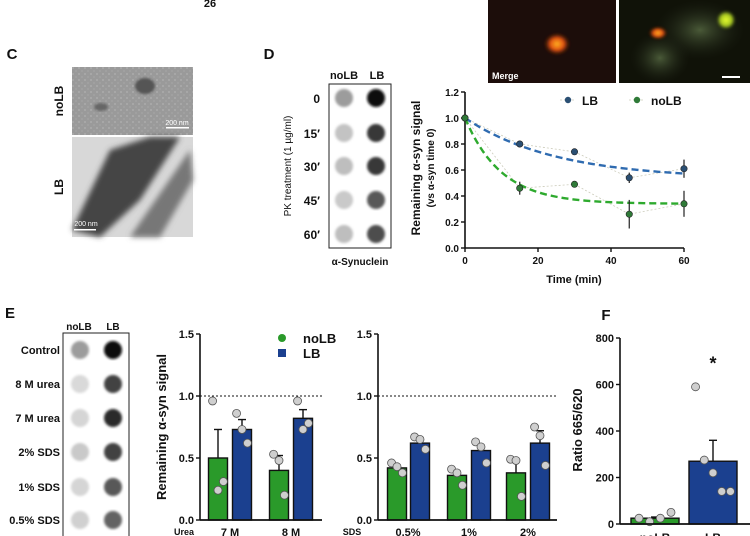 The height and width of the screenshot is (536, 750). What do you see at coordinates (452, 197) in the screenshot?
I see `y-tick-label: 0.4` at bounding box center [452, 197].